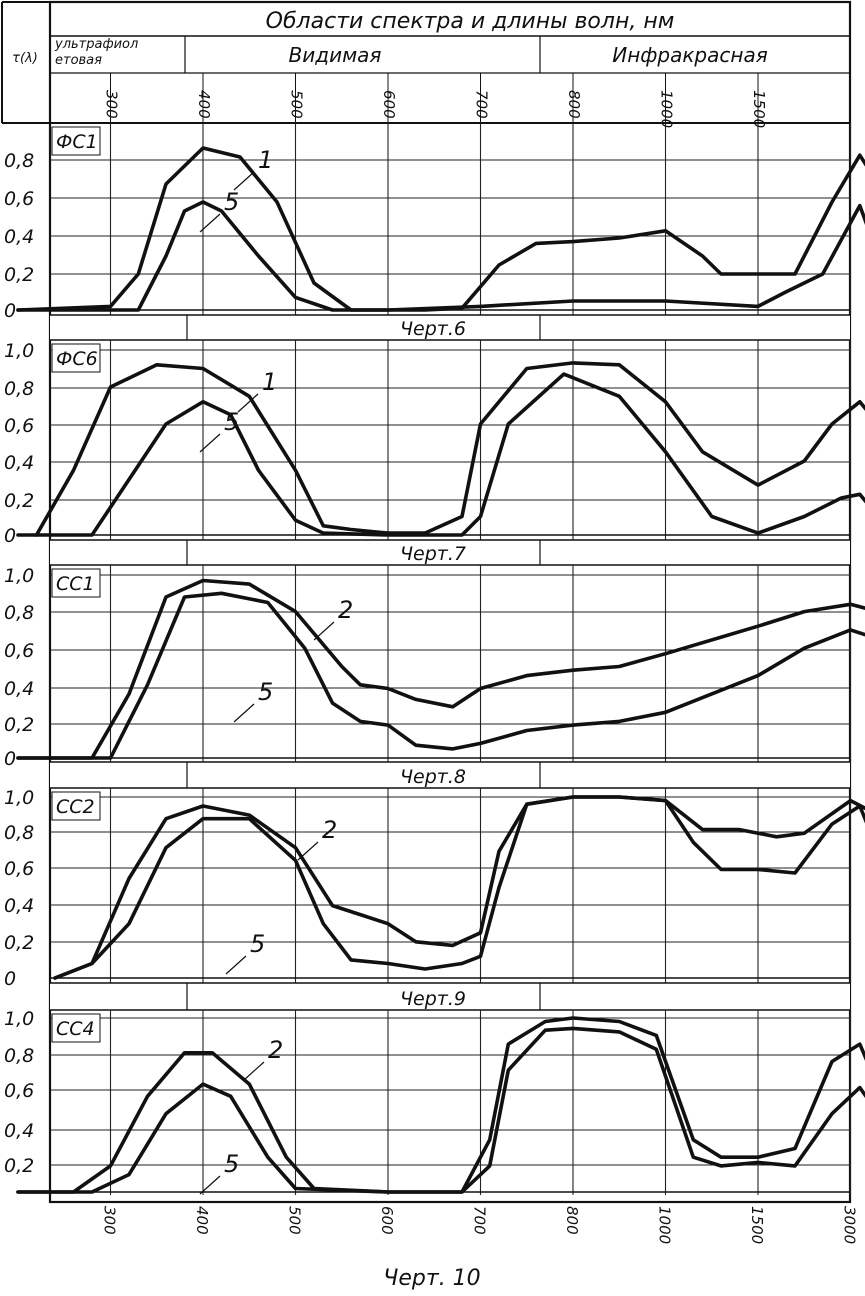 The width and height of the screenshot is (865, 1296). Describe the element at coordinates (433, 777) in the screenshot. I see `panel-caption: Черт.8` at that location.